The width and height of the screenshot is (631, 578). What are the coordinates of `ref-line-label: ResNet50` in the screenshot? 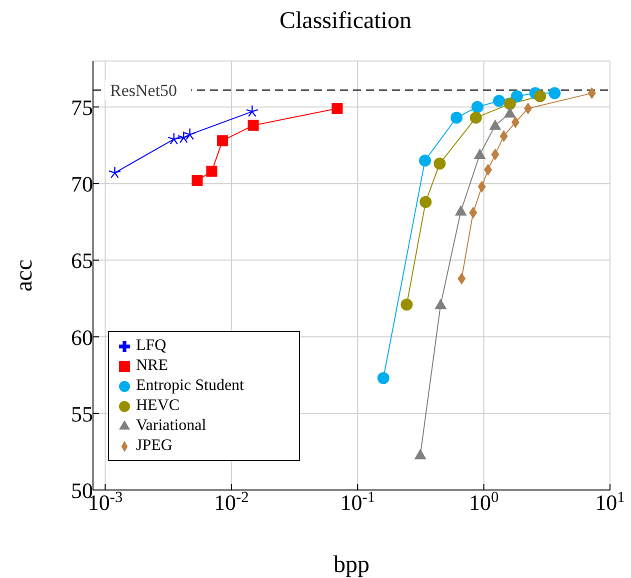 It's located at (144, 90).